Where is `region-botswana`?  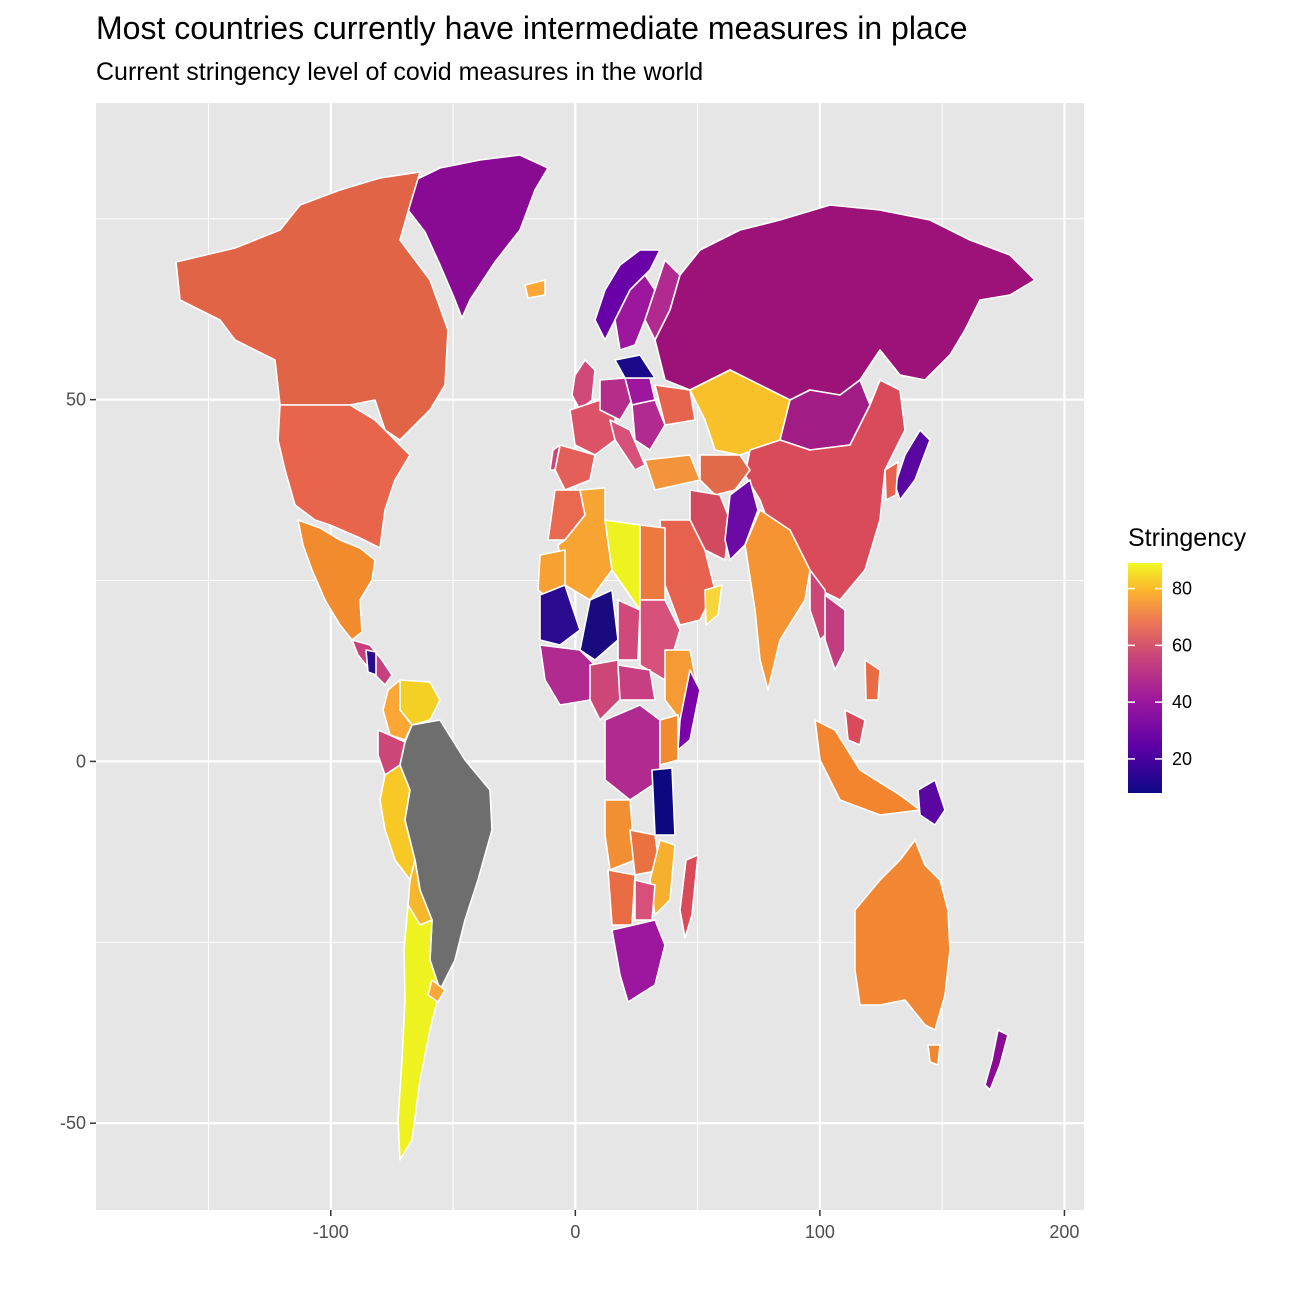 region-botswana is located at coordinates (645, 900).